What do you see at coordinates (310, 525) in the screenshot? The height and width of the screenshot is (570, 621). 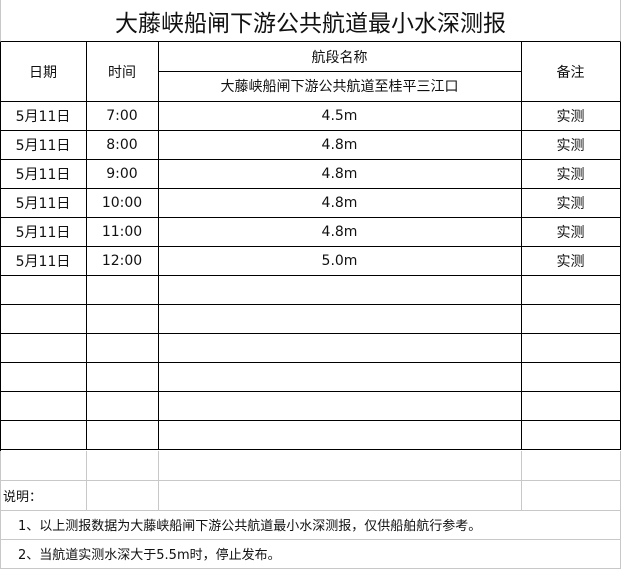 I see `note-item: 1、以上测报数据为大藤峡船闸下游公共航道最小水深测报，仅供船舶航行参考。` at bounding box center [310, 525].